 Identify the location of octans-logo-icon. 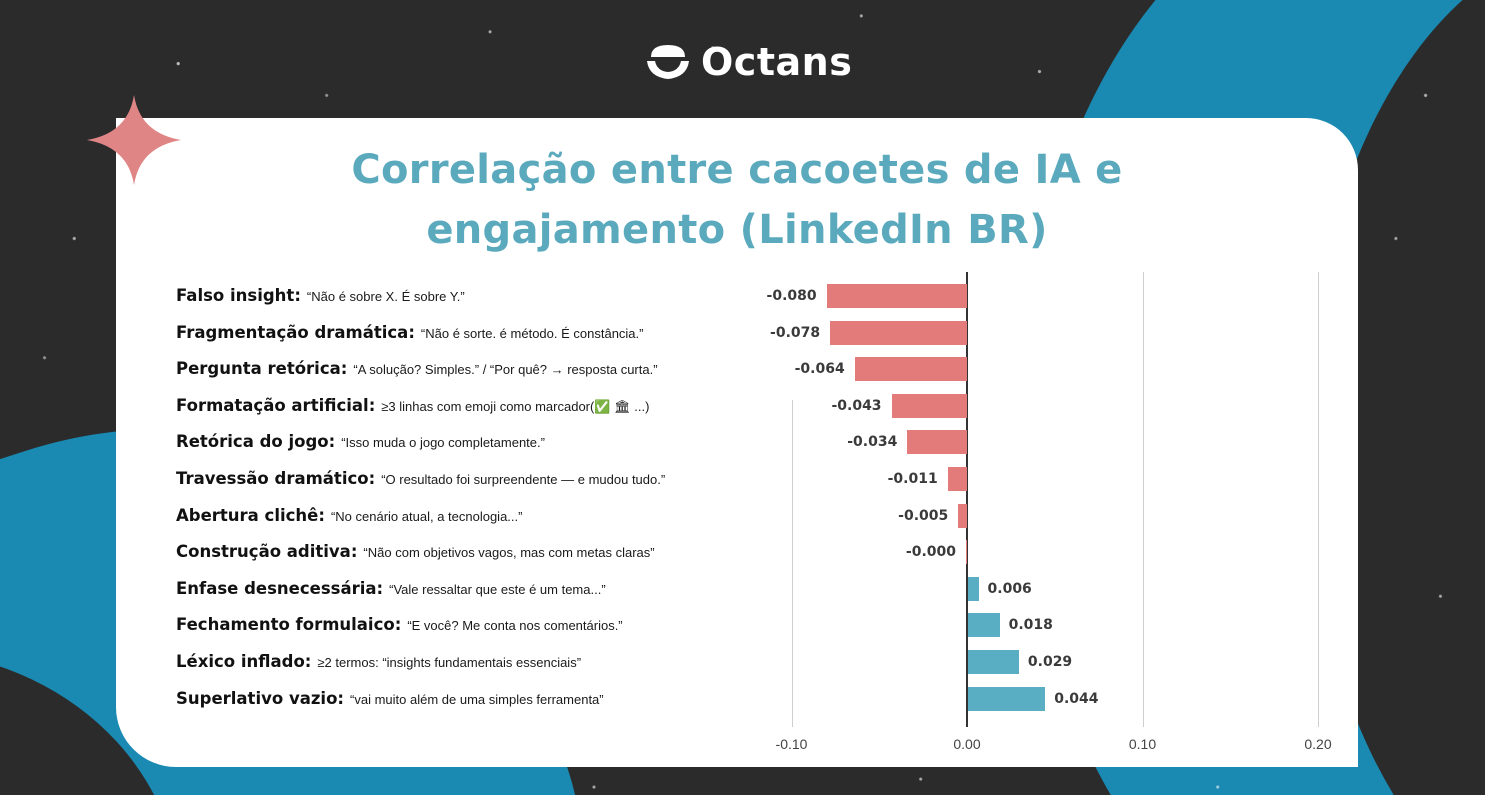
(668, 62).